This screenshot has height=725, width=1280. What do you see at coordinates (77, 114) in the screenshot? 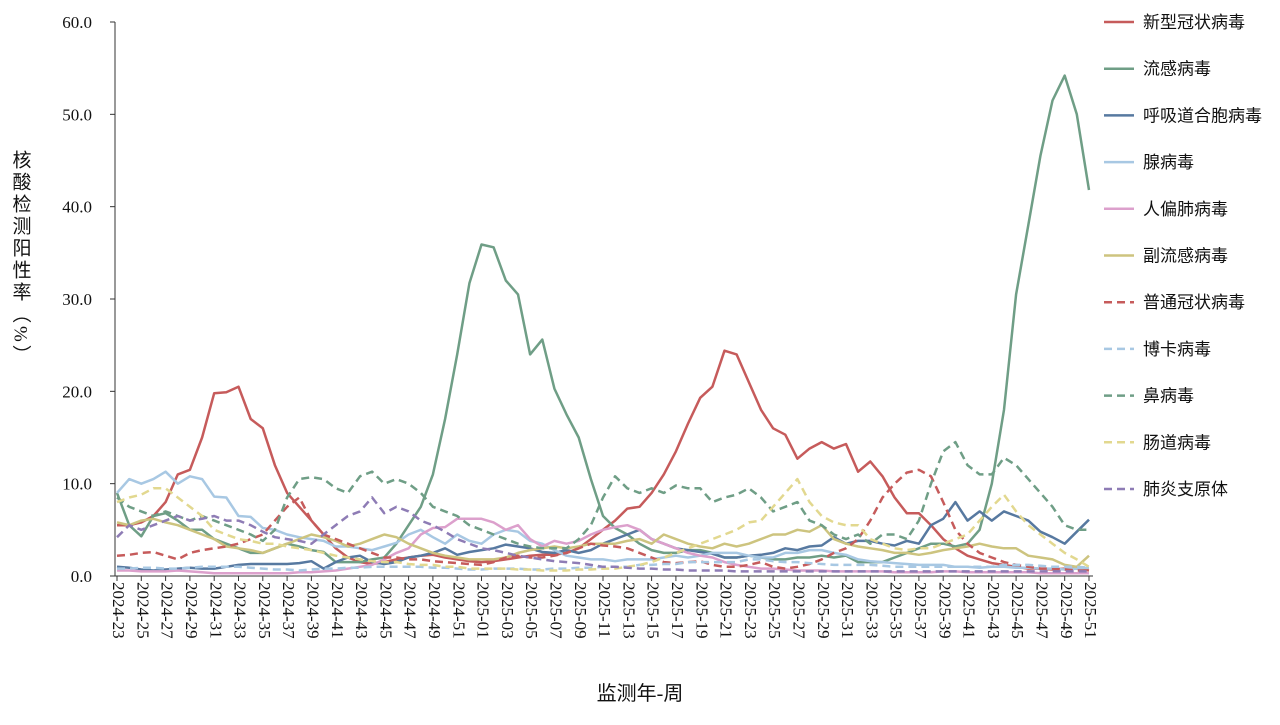
I see `y-tick-label: 50.0` at bounding box center [77, 114].